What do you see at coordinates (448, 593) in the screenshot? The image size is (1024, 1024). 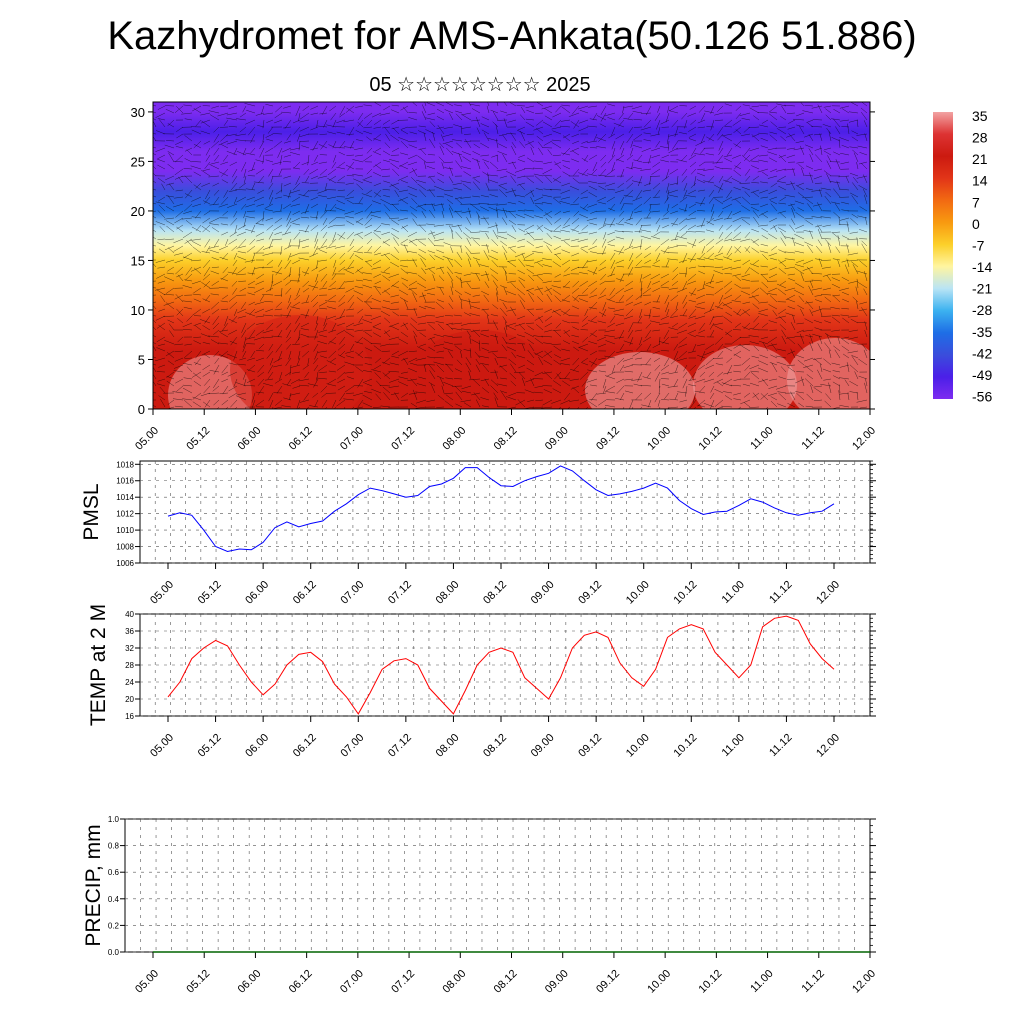 I see `x-tick-label: 08.00` at bounding box center [448, 593].